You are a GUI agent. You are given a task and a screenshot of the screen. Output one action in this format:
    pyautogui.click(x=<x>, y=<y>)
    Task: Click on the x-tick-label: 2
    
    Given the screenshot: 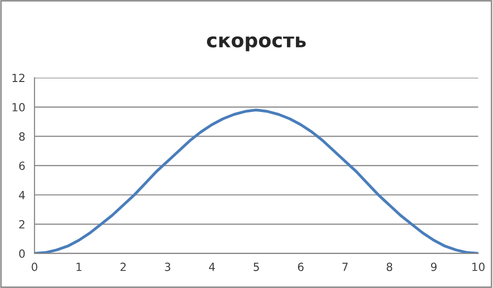 What is the action you would take?
    pyautogui.click(x=123, y=266)
    